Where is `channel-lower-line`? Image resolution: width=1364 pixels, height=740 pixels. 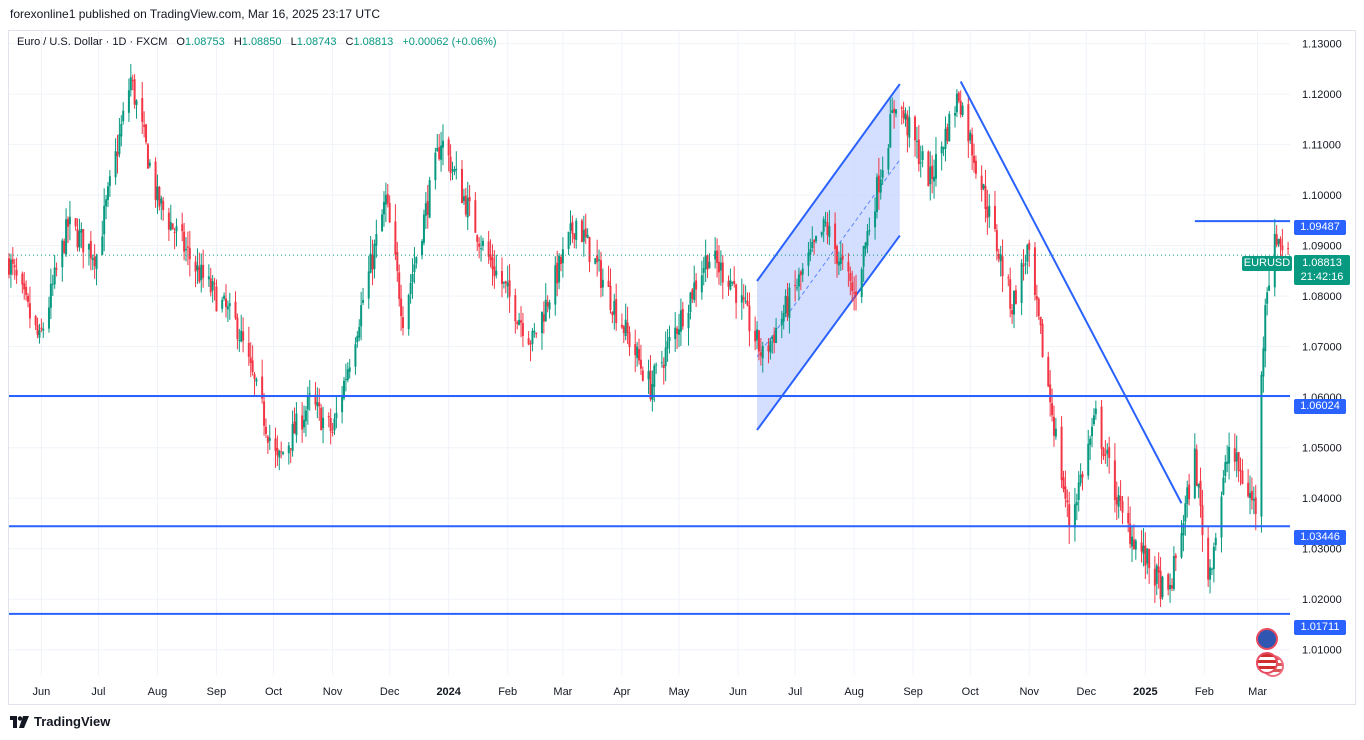 channel-lower-line is located at coordinates (828, 332).